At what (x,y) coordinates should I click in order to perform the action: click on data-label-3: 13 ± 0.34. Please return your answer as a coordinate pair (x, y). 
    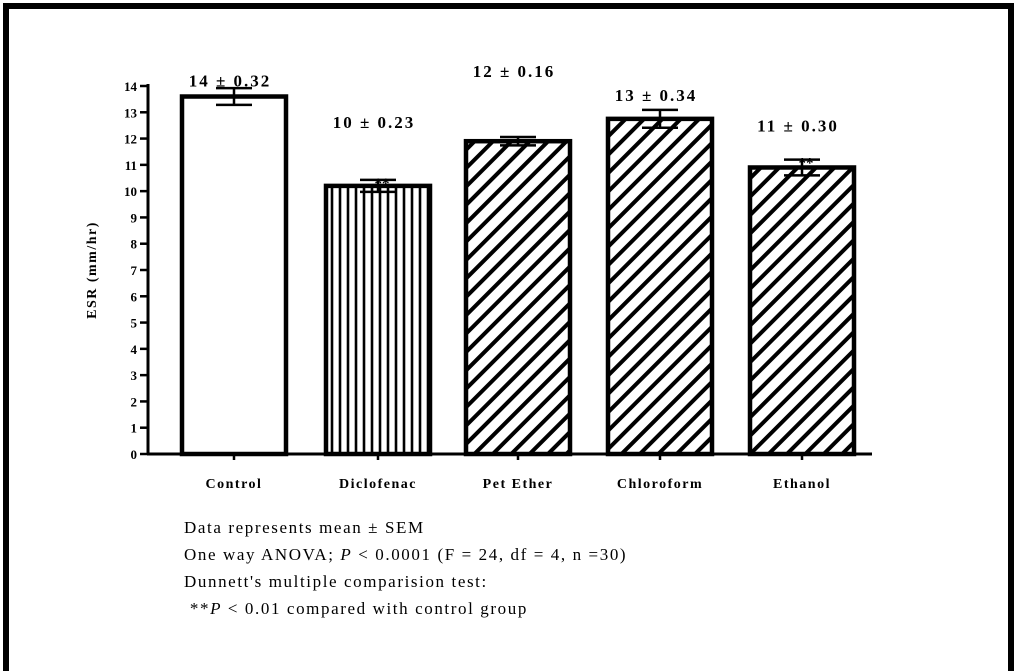
    Looking at the image, I should click on (656, 95).